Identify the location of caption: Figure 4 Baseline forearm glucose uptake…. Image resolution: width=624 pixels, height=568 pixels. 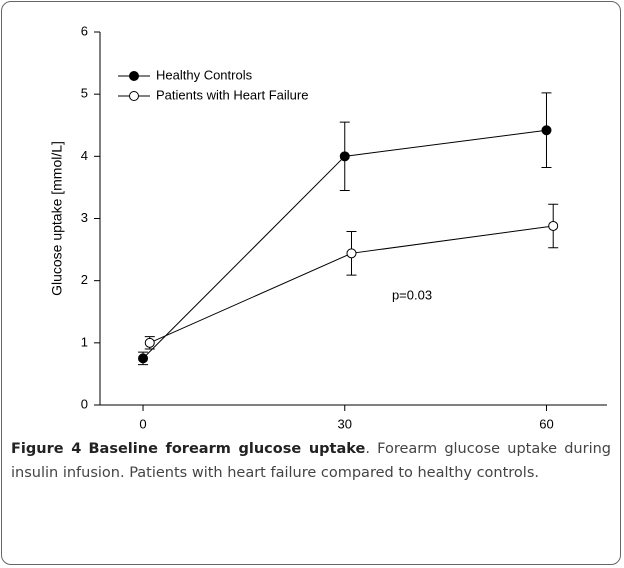
(311, 461).